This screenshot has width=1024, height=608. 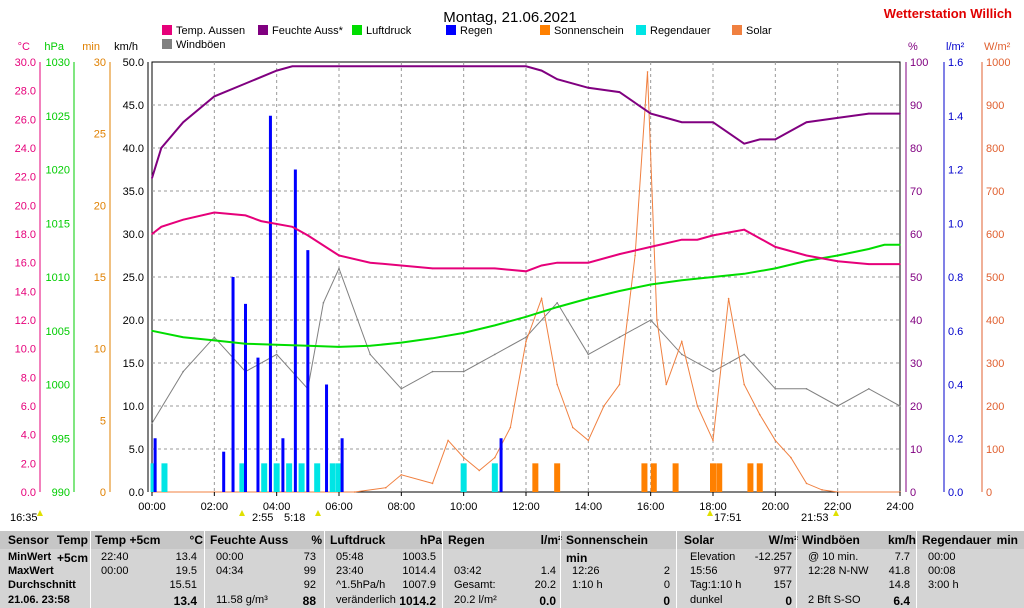 What do you see at coordinates (339, 507) in the screenshot?
I see `x-tick-label: 06:00` at bounding box center [339, 507].